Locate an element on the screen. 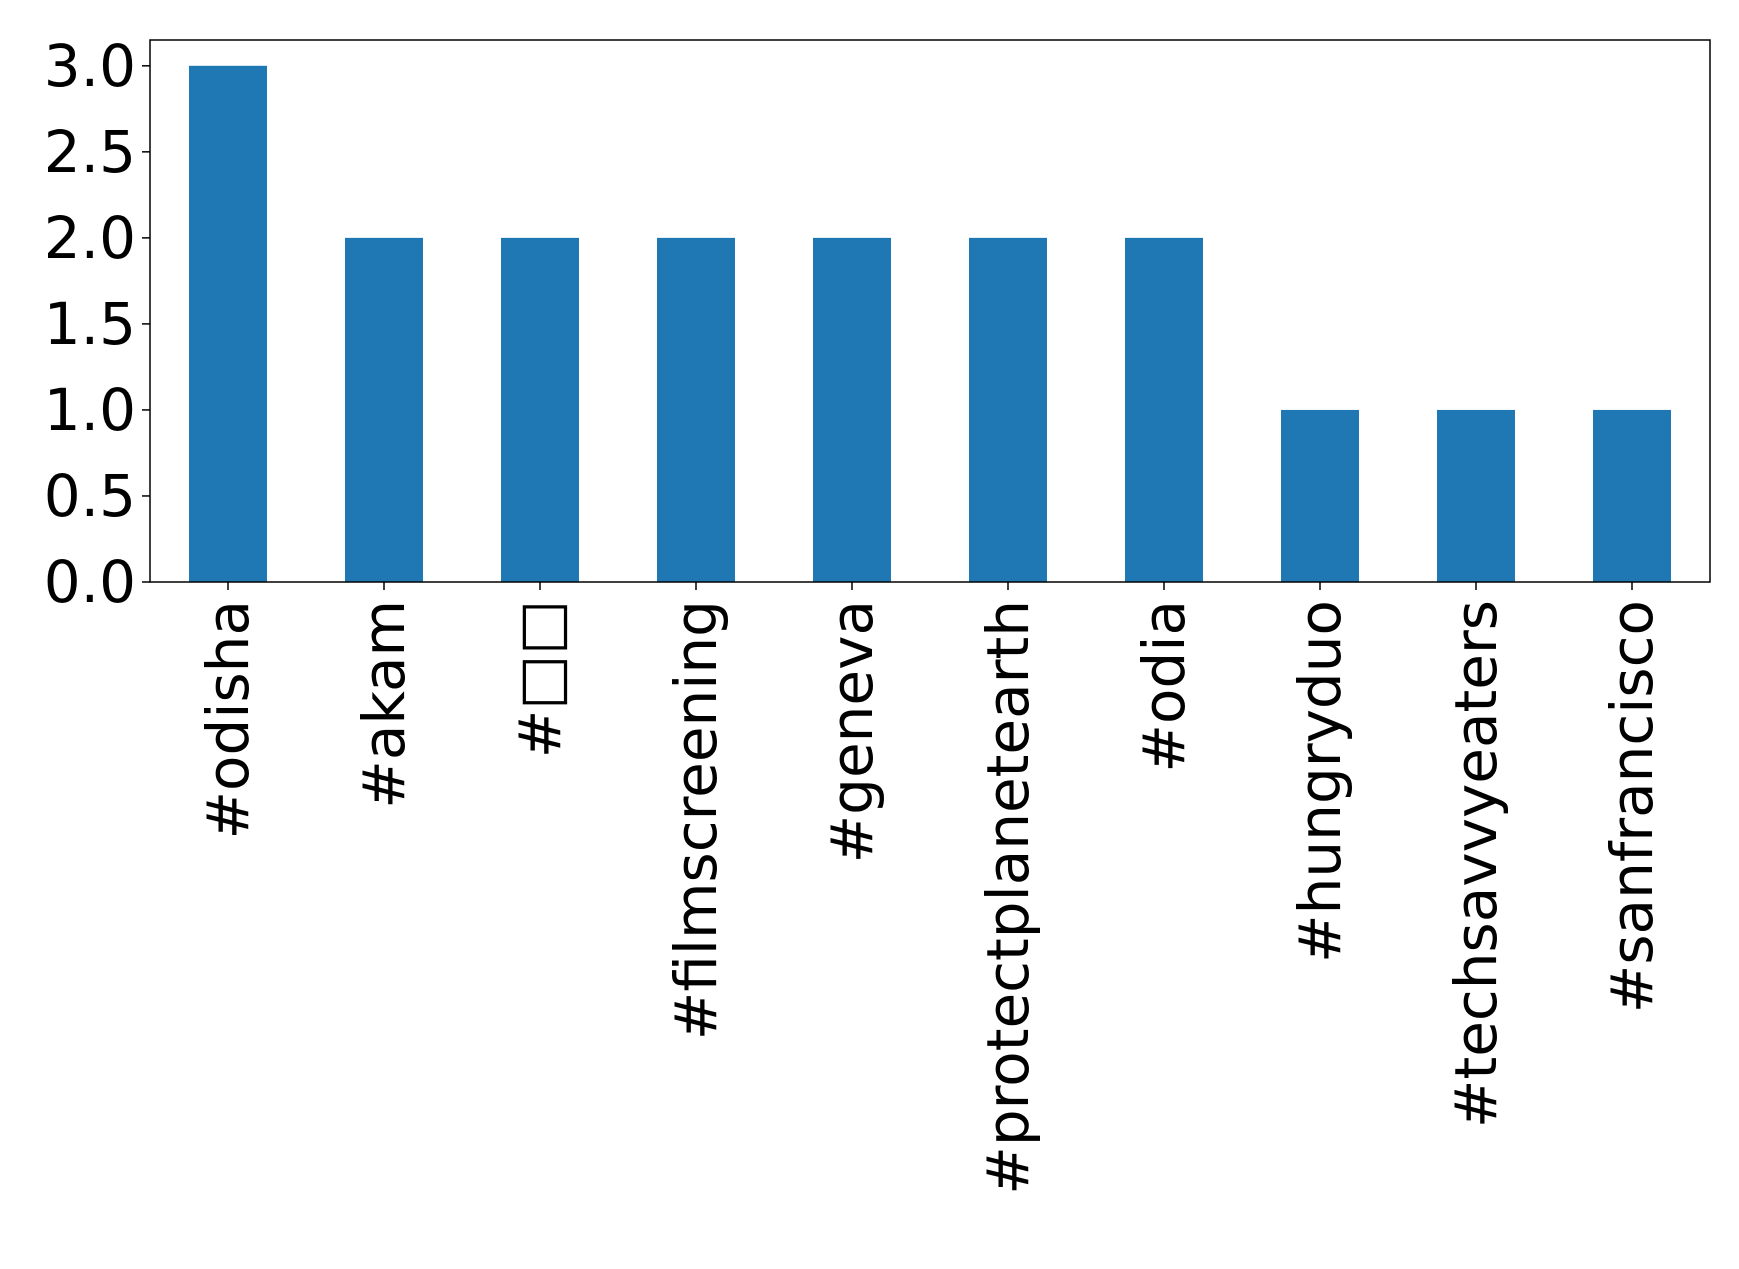 This screenshot has width=1739, height=1269. y-tick-label-2: 1.0 is located at coordinates (90, 410).